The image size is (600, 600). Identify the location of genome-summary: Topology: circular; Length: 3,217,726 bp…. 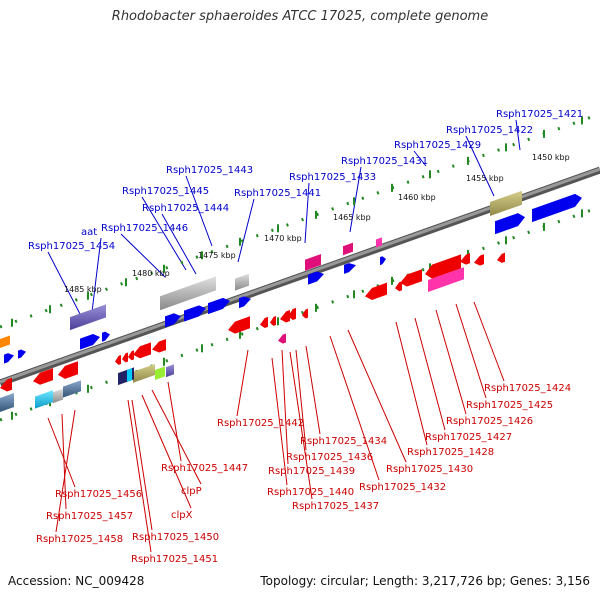
(425, 581).